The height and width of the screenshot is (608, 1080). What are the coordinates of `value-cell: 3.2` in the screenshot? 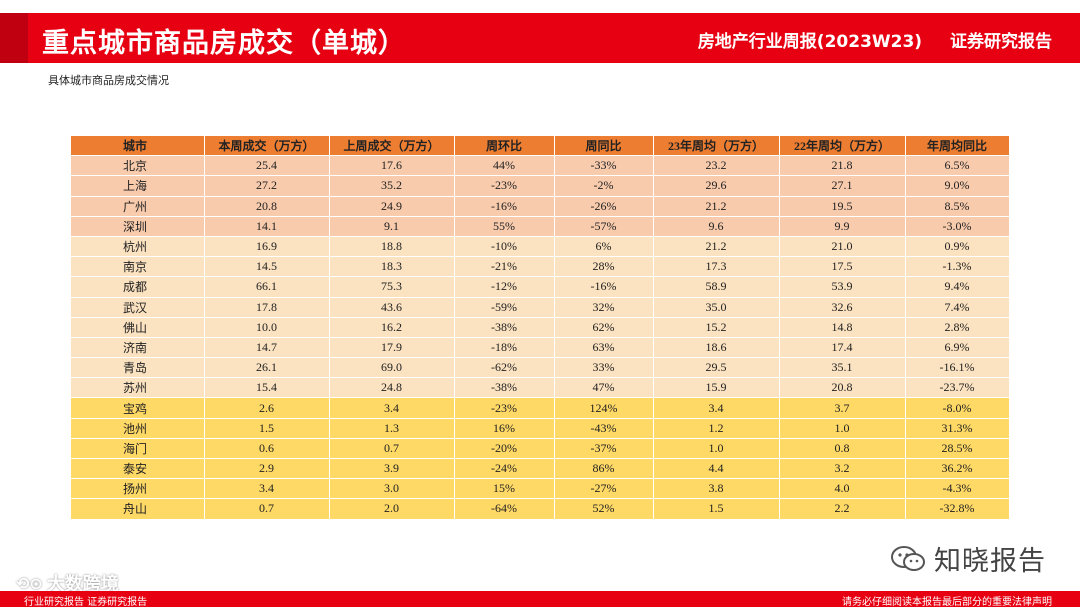 It's located at (842, 469).